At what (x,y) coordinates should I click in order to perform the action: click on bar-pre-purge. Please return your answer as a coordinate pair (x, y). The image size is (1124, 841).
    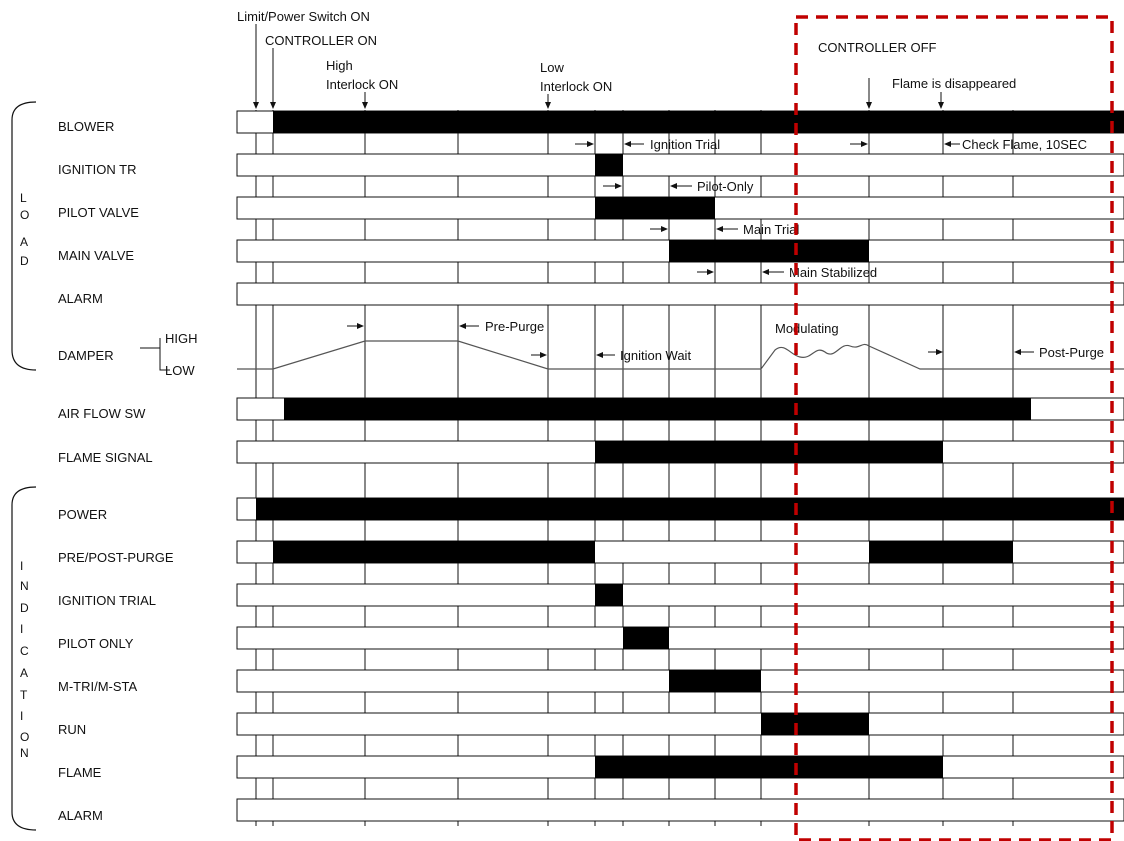
    Looking at the image, I should click on (434, 552).